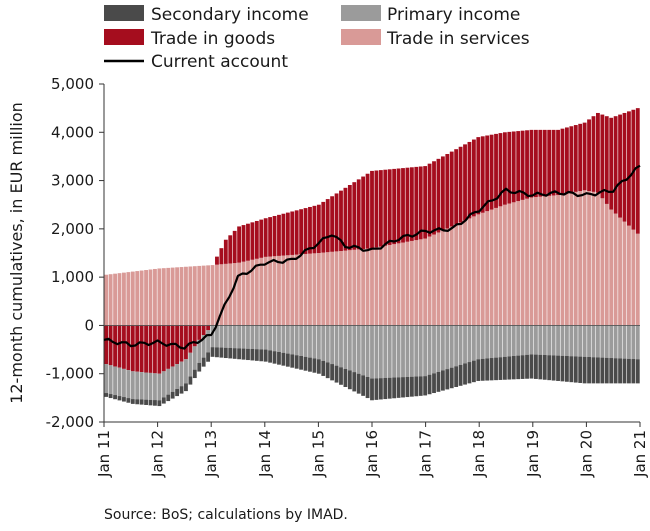 The image size is (650, 531). What do you see at coordinates (104, 454) in the screenshot?
I see `x-tick-label: Jan 11` at bounding box center [104, 454].